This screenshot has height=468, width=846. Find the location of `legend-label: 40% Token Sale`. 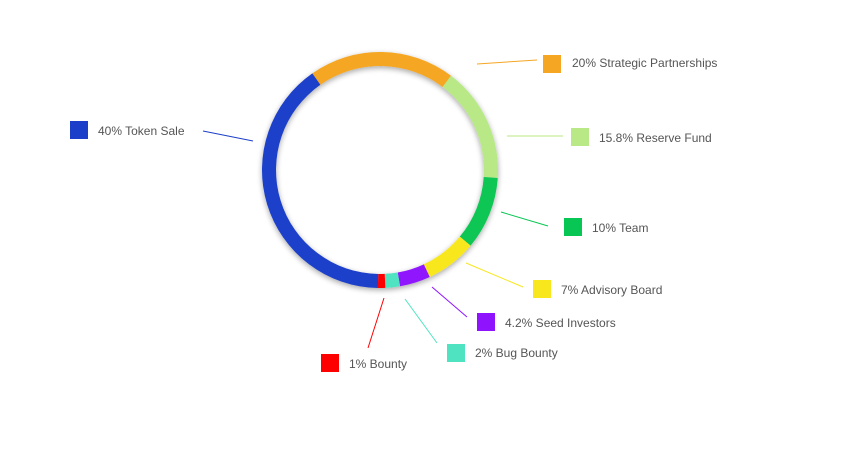

legend-label: 40% Token Sale is located at coordinates (141, 131).